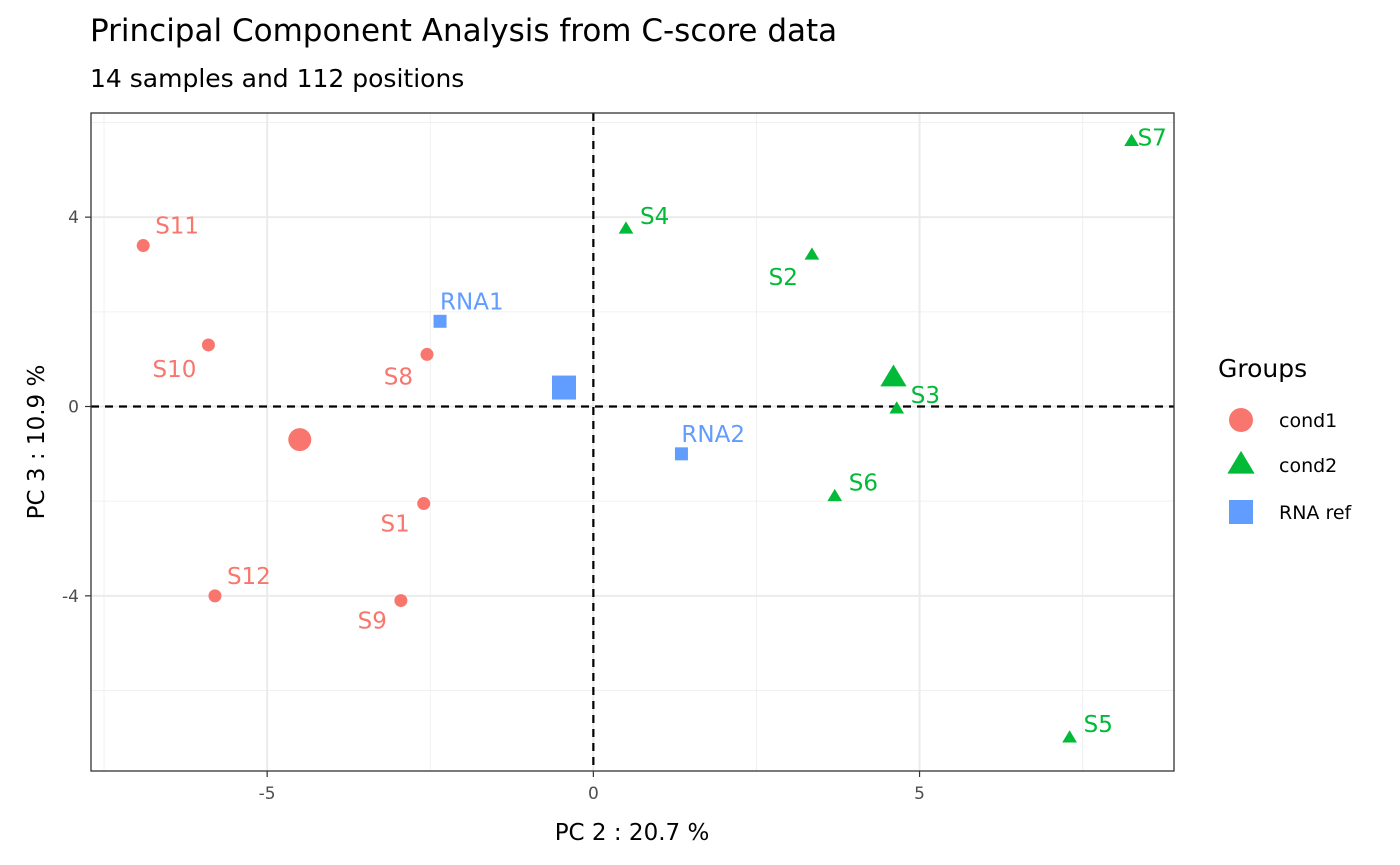 Image resolution: width=1400 pixels, height=865 pixels. Describe the element at coordinates (73, 407) in the screenshot. I see `y-tick-label: 0` at that location.